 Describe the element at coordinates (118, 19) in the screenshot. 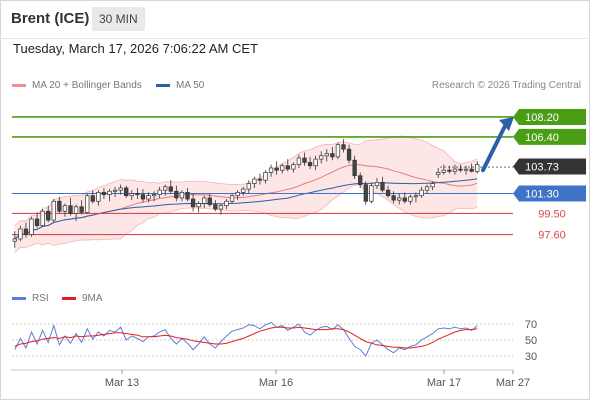

I see `period-button: 30 MIN` at that location.